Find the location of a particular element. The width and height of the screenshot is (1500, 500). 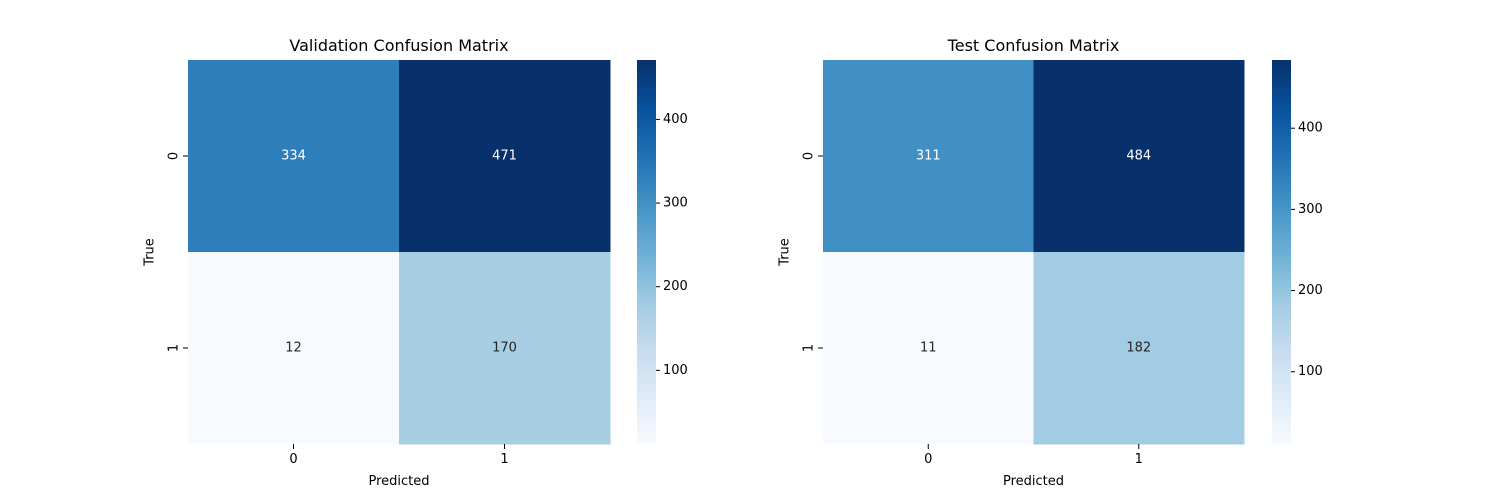

heatmap-cell-r0-c1 is located at coordinates (505, 156).